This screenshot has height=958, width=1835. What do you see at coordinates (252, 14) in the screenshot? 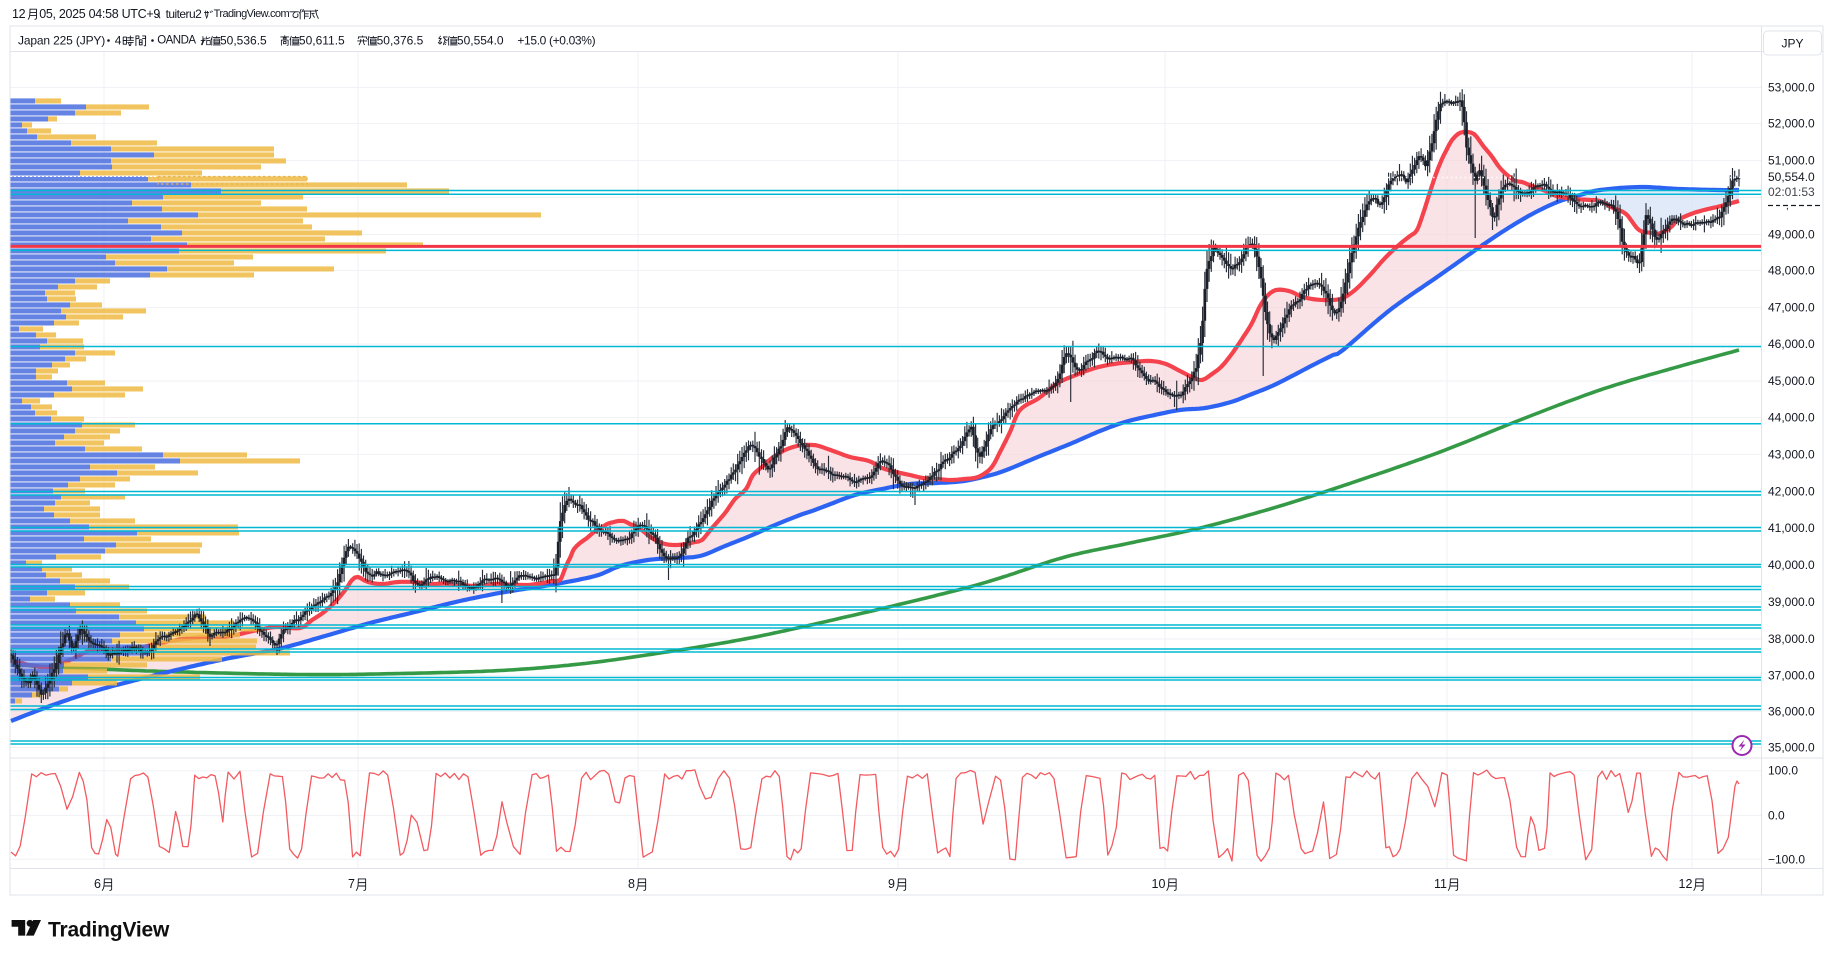
I see `svg-text: TradingView.com` at bounding box center [252, 14].